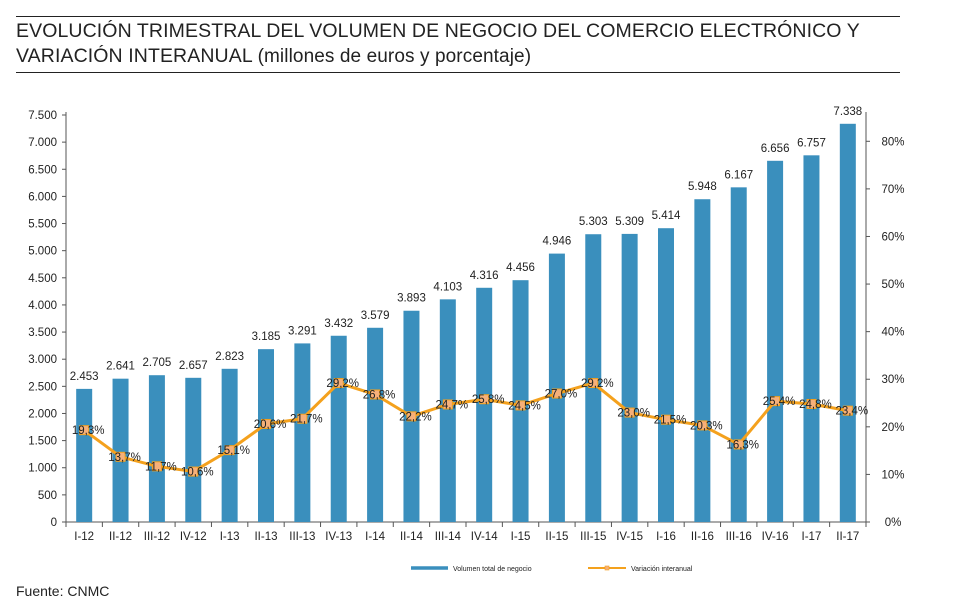  What do you see at coordinates (892, 333) in the screenshot?
I see `right-axis-tick-label: 40%` at bounding box center [892, 333].